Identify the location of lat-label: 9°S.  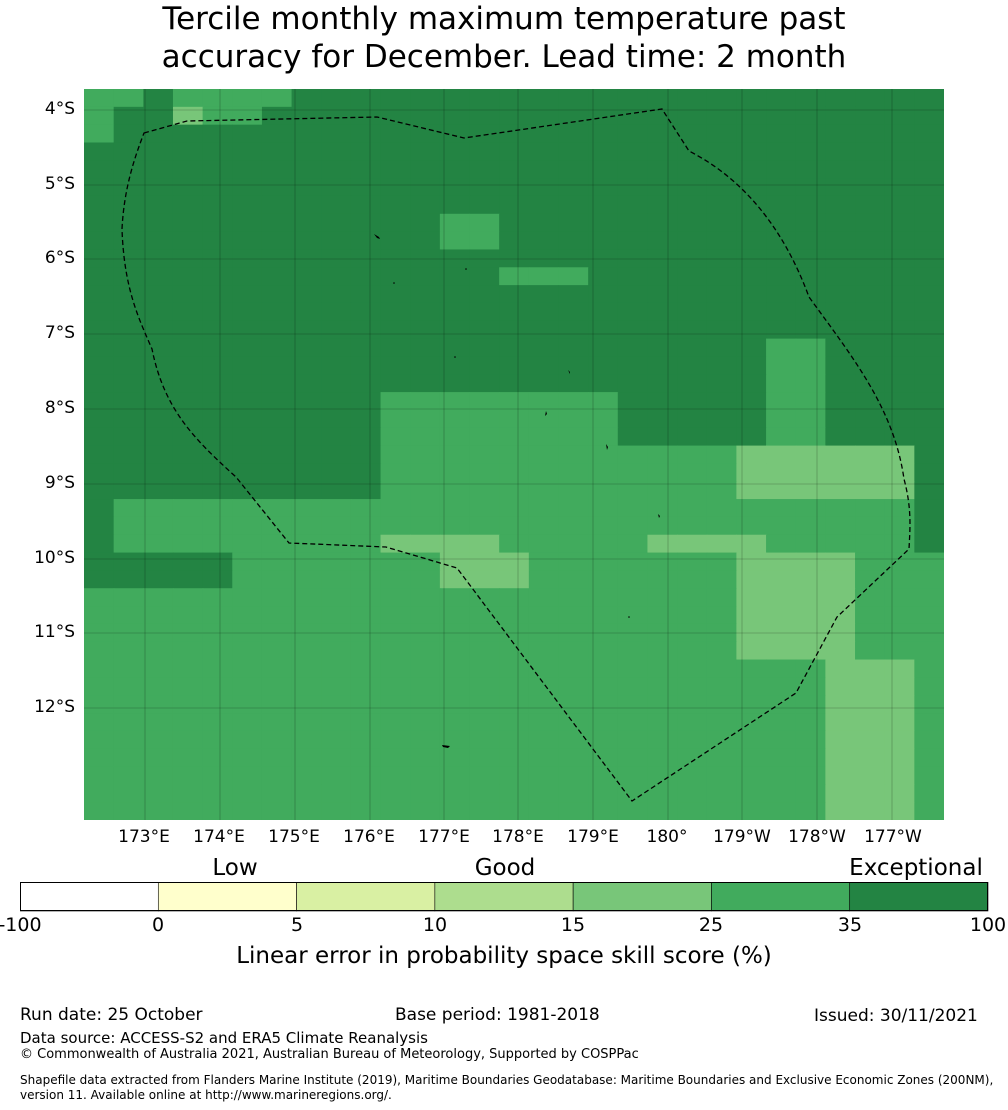
(59, 483).